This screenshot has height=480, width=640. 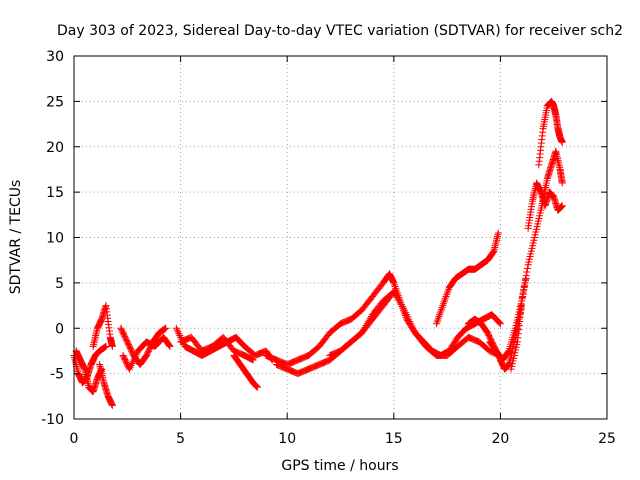 I want to click on series-sat-m, so click(x=467, y=278).